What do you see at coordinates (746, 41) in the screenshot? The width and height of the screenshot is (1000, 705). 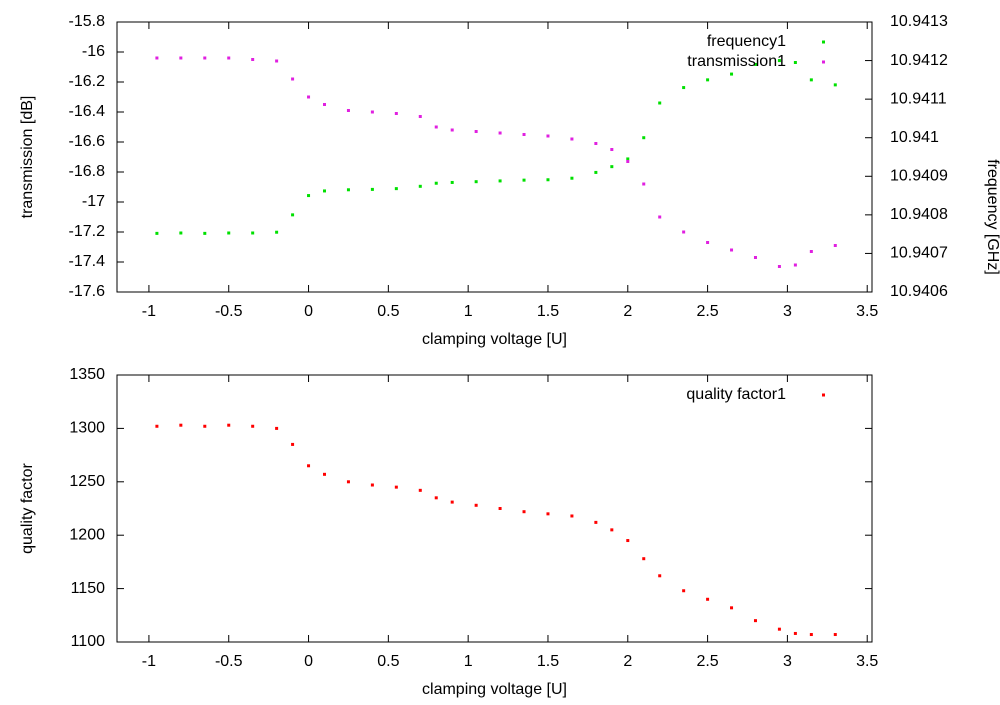 I see `legend-label: frequency1` at bounding box center [746, 41].